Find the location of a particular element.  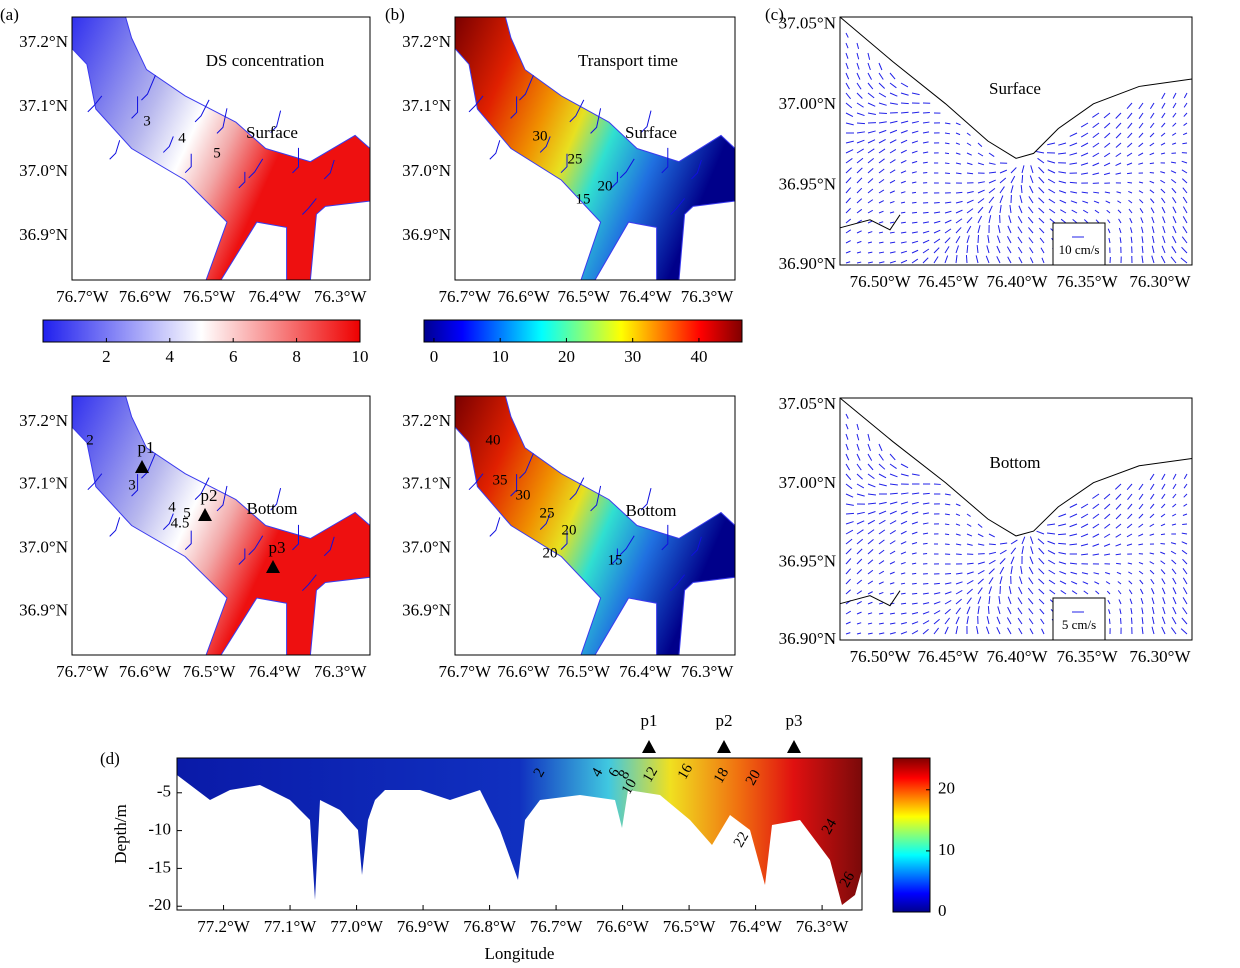

contour-label: 25 is located at coordinates (547, 513).